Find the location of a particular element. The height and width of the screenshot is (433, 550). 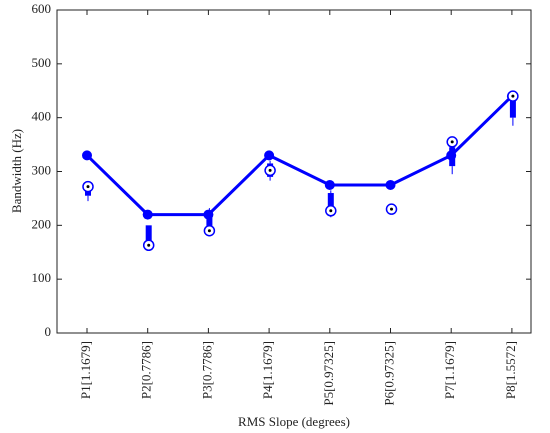

y-axis-label: Bandwidth (Hz) is located at coordinates (16, 171).